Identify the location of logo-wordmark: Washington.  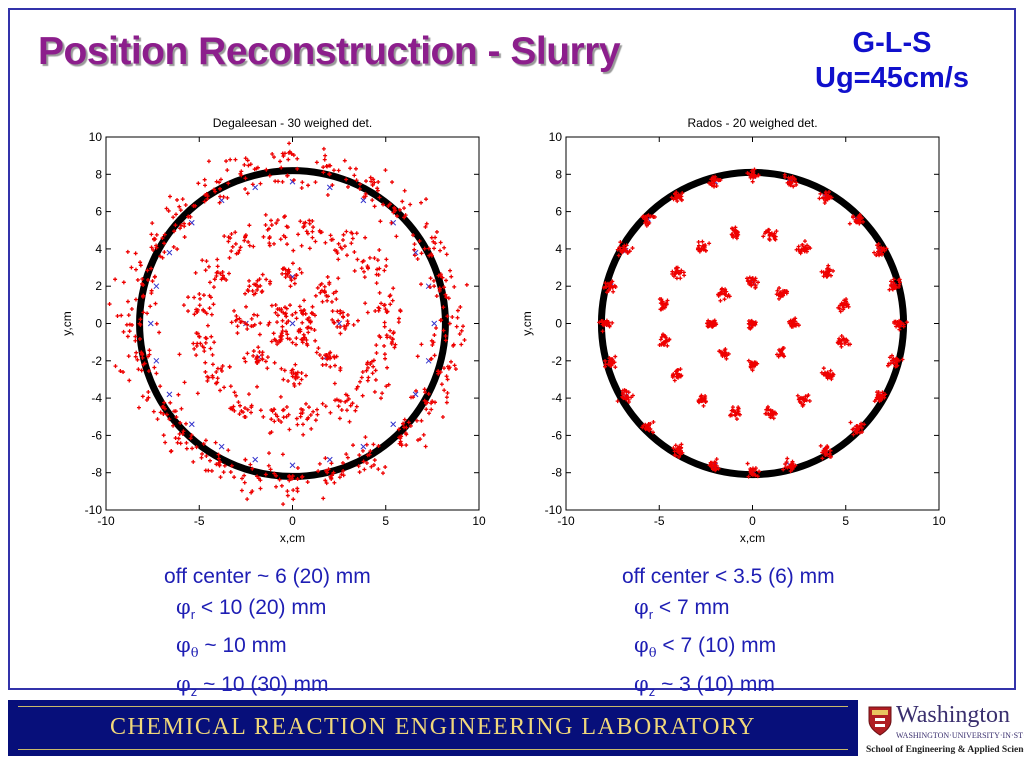
(953, 715).